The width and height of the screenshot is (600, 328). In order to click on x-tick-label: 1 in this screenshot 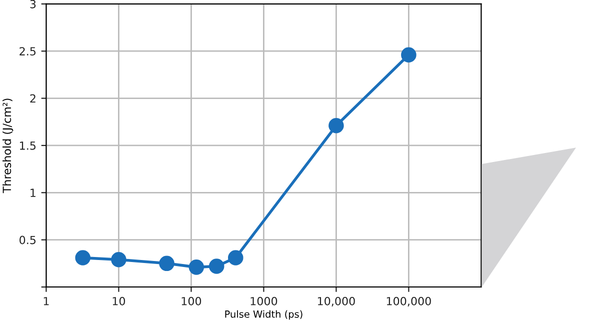, I will do `click(46, 301)`.